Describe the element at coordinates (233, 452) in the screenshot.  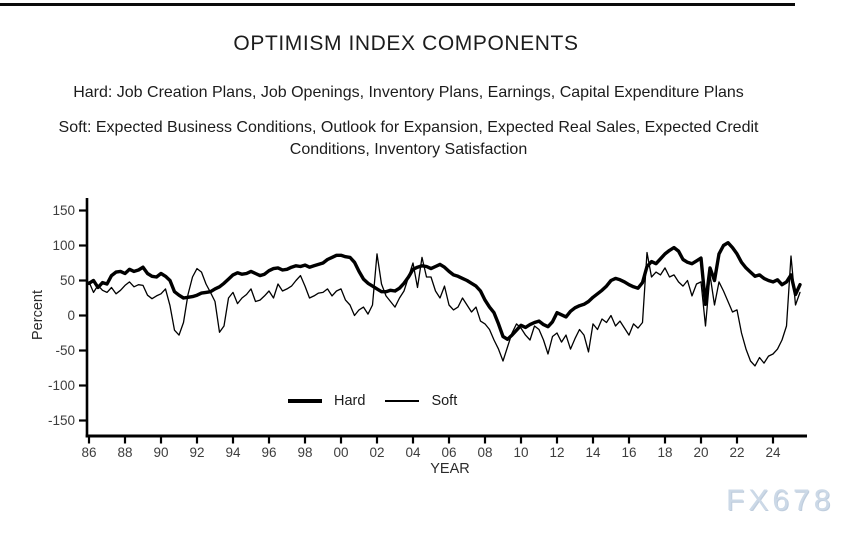
I see `svg-text: 94` at that location.